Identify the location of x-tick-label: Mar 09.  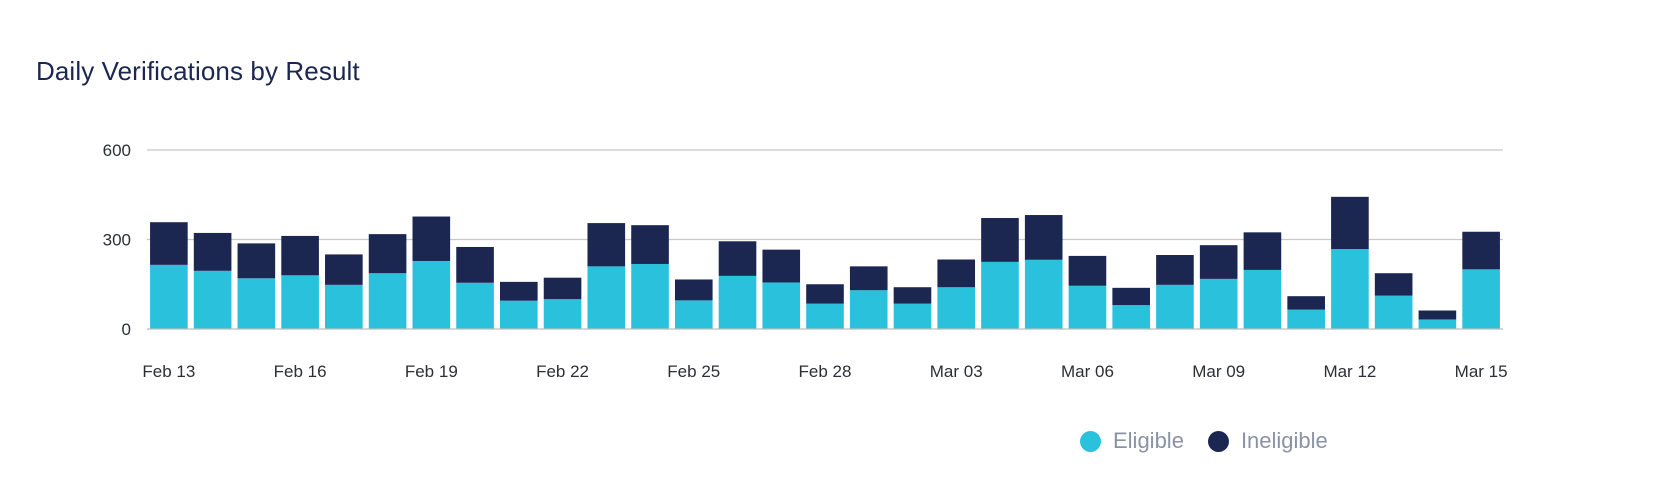
(1218, 371).